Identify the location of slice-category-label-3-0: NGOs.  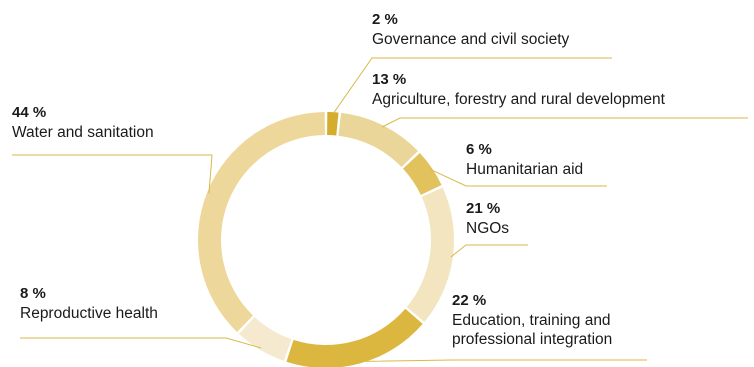
(487, 228).